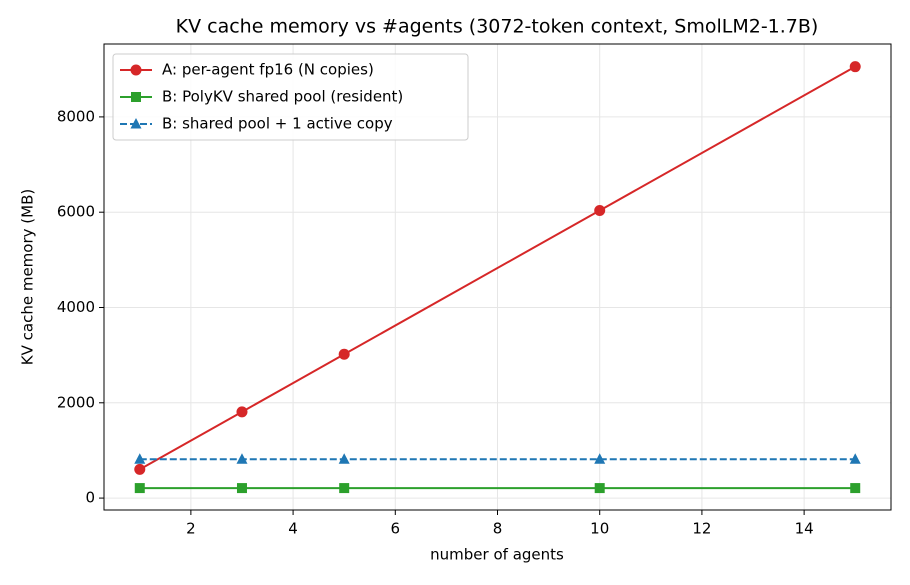 Image resolution: width=910 pixels, height=585 pixels. What do you see at coordinates (498, 529) in the screenshot?
I see `x-tick-label: 8` at bounding box center [498, 529].